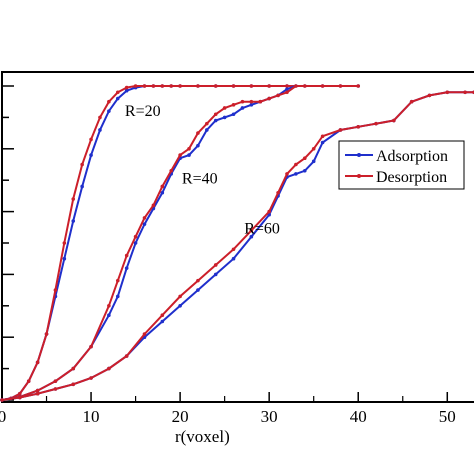 This screenshot has height=474, width=474. What do you see at coordinates (3, 416) in the screenshot?
I see `x-tick-label: 0` at bounding box center [3, 416].